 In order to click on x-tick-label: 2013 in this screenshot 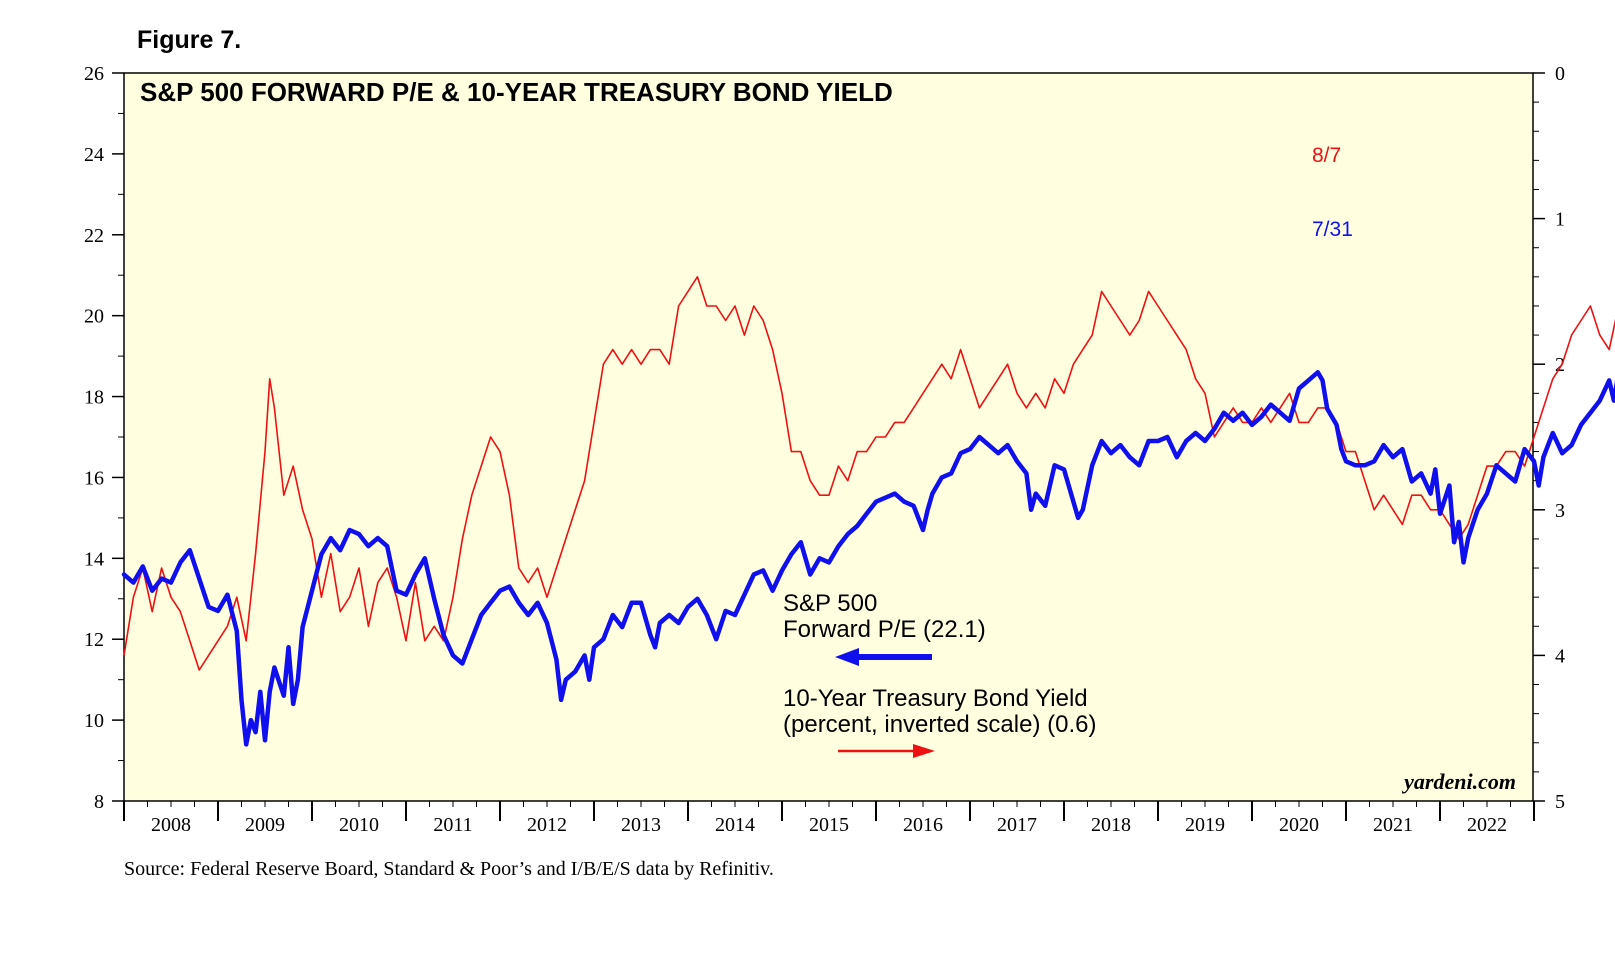, I will do `click(641, 825)`.